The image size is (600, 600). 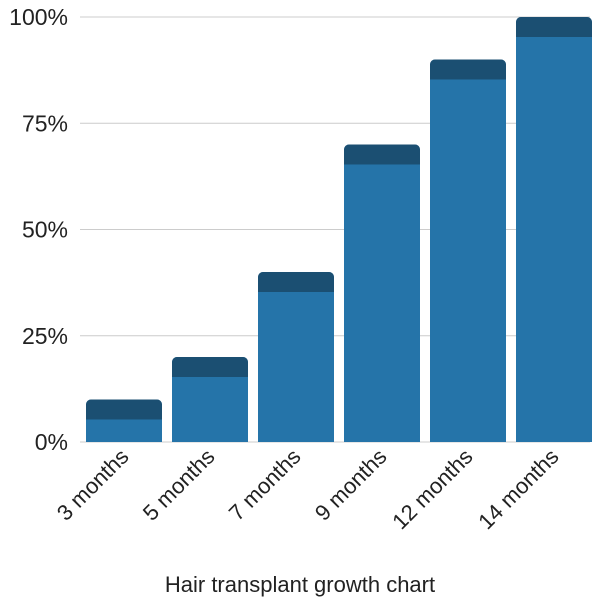 What do you see at coordinates (93, 485) in the screenshot?
I see `x-tick-label: 3 months` at bounding box center [93, 485].